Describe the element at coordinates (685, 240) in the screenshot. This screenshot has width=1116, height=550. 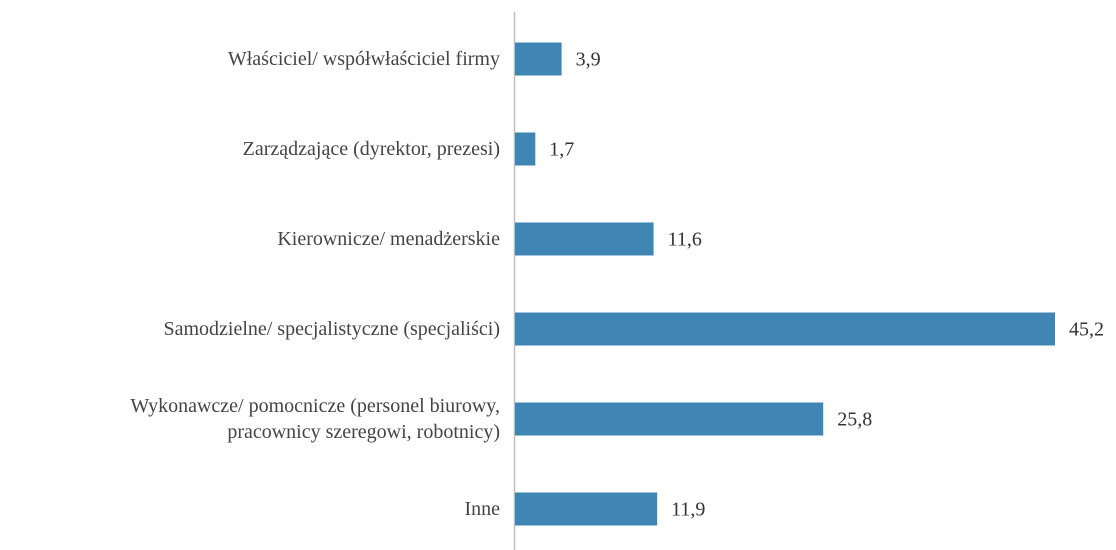
I see `data-label: 11,6` at that location.